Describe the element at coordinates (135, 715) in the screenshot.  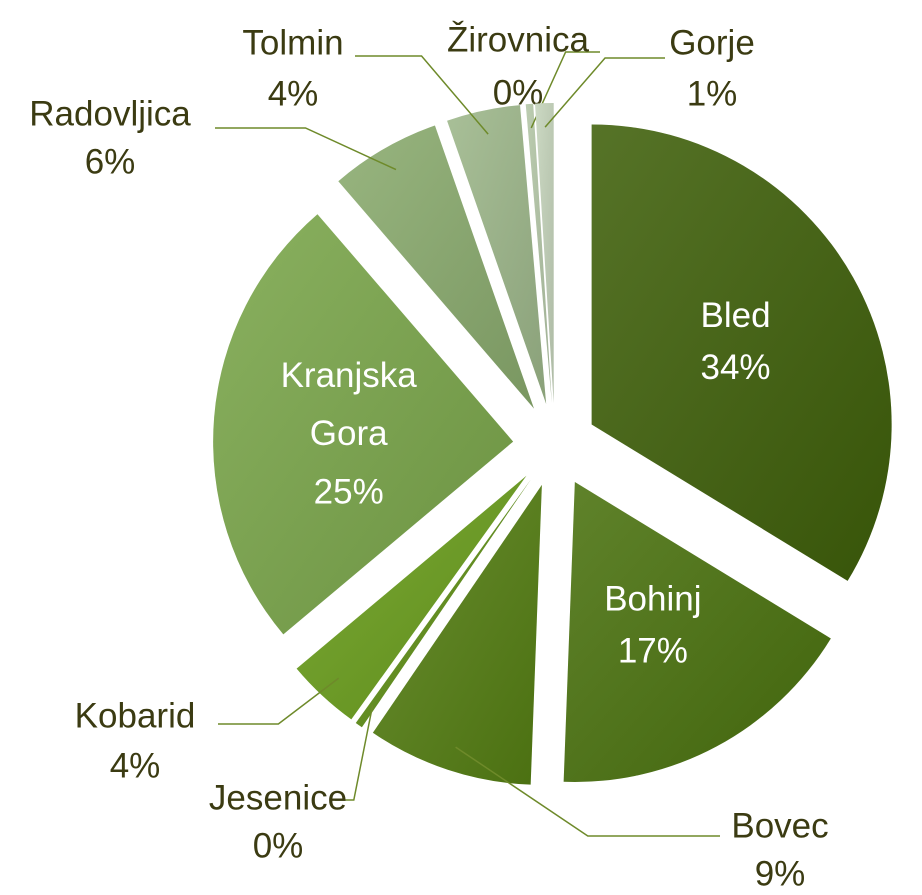
I see `slice-label: Kobarid` at that location.